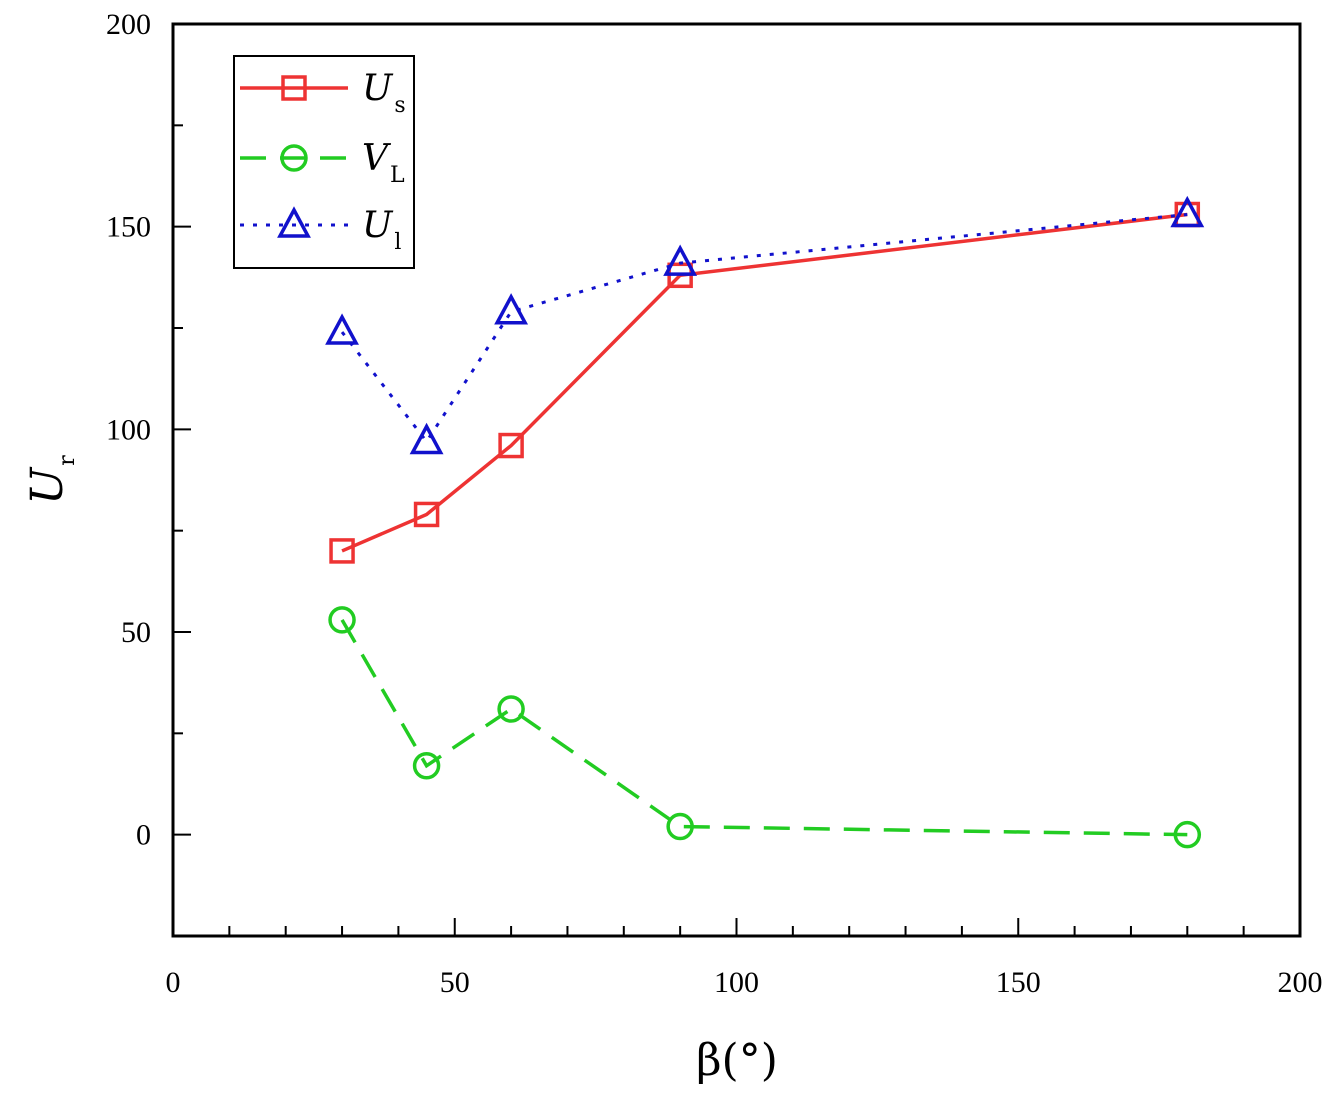 The height and width of the screenshot is (1102, 1341). Describe the element at coordinates (1300, 982) in the screenshot. I see `x-tick-label: 200` at that location.